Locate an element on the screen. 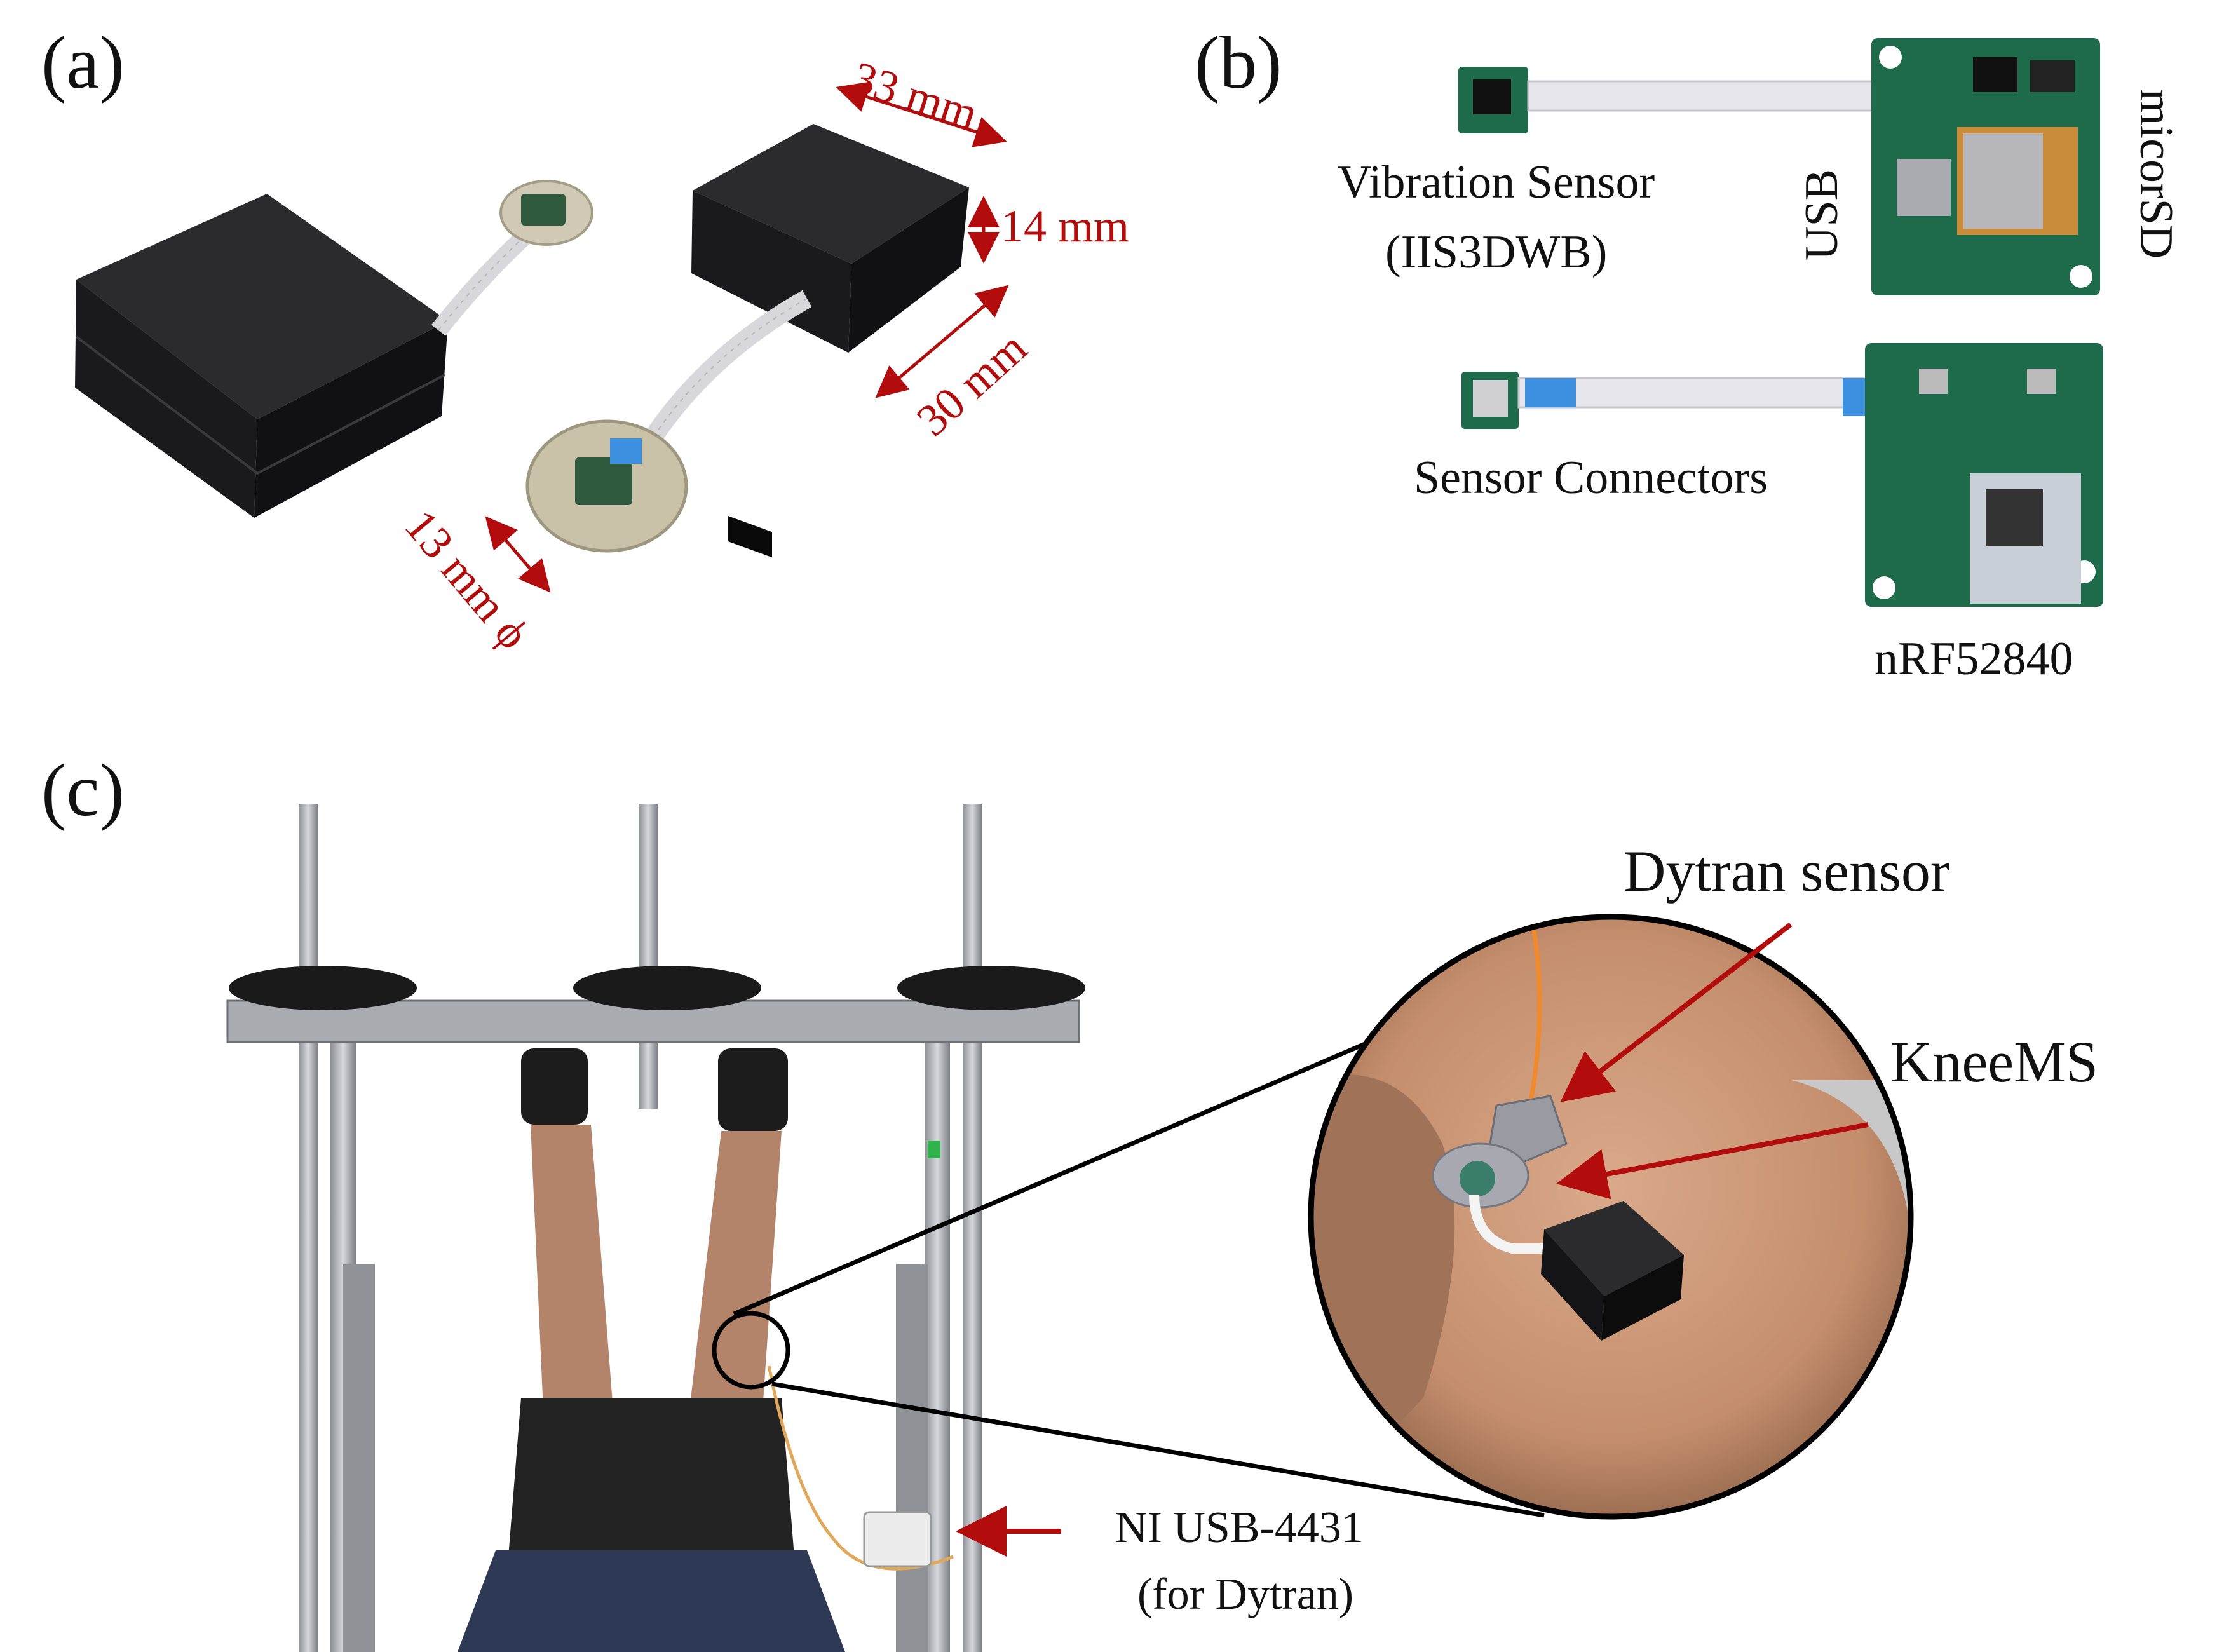 This screenshot has width=2224, height=1652. ribbon-connector-blue-left is located at coordinates (1550, 393).